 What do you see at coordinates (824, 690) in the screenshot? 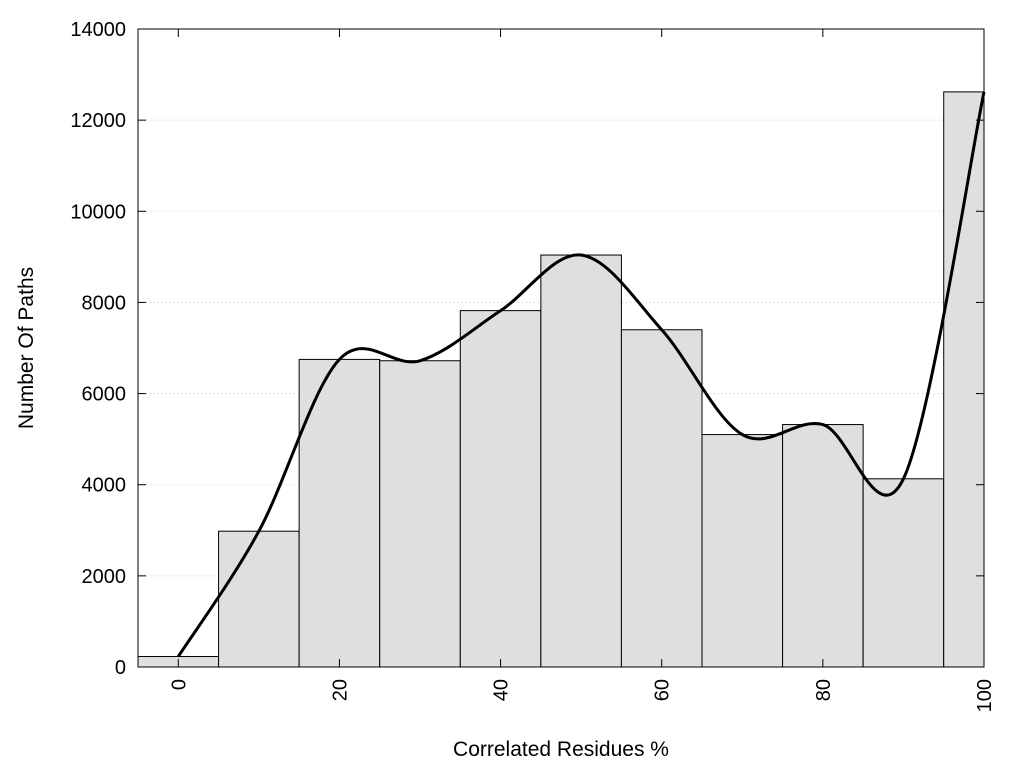
I see `x-tick-label: 80` at bounding box center [824, 690].